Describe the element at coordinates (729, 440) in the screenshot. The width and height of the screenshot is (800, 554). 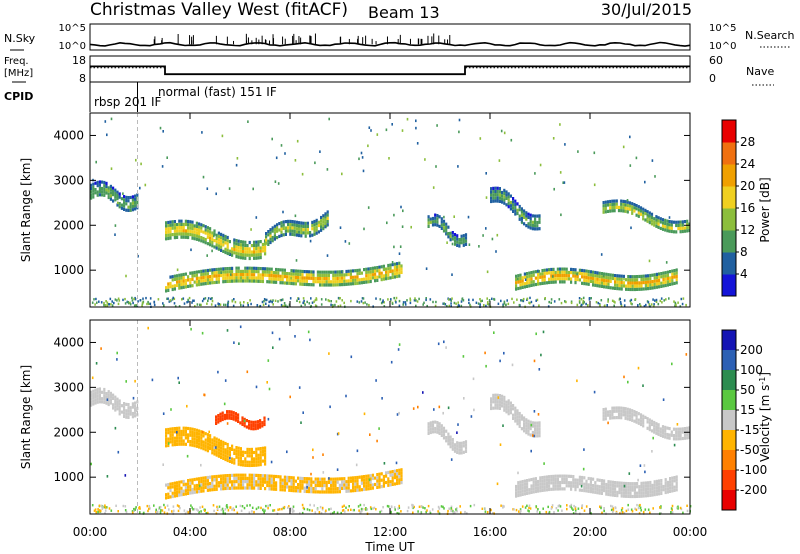
I see `colorbar-swatch` at that location.